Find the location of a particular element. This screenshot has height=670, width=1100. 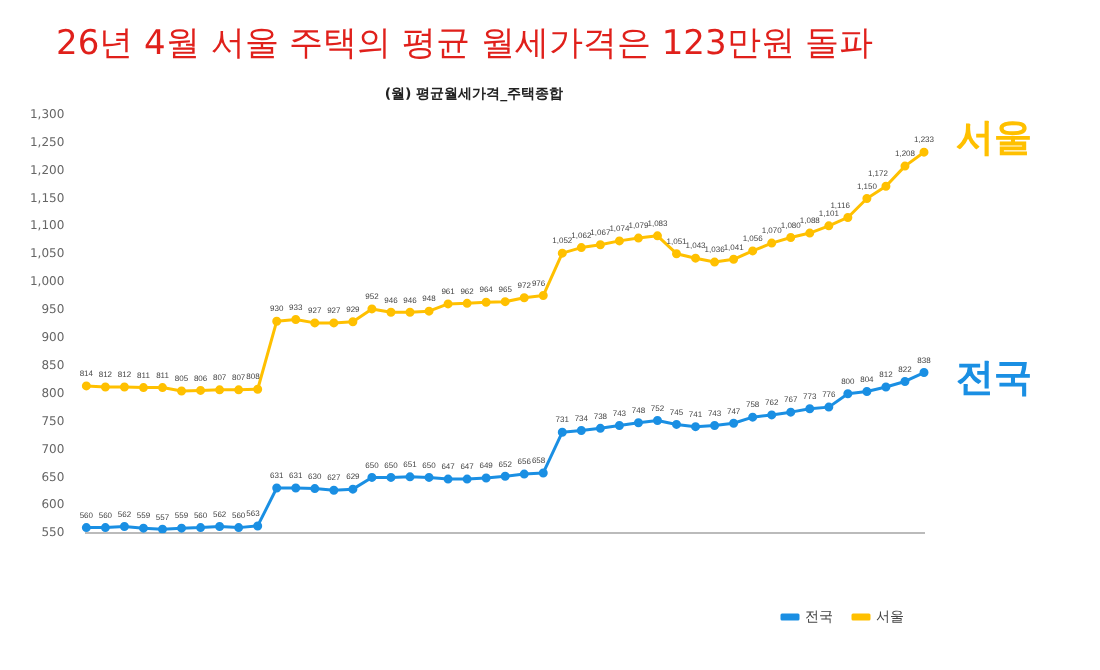

text: 전국 is located at coordinates (994, 378).